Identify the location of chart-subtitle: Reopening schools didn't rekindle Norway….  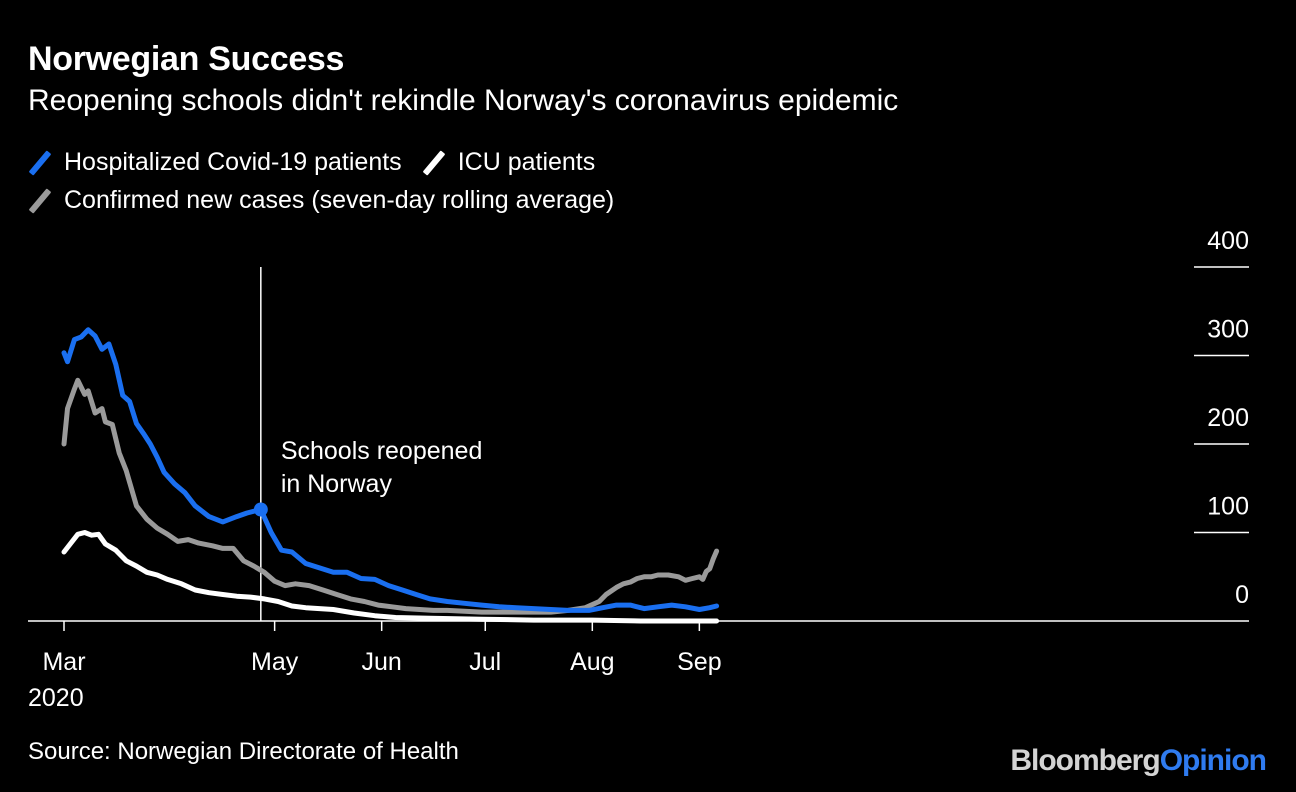
(463, 100).